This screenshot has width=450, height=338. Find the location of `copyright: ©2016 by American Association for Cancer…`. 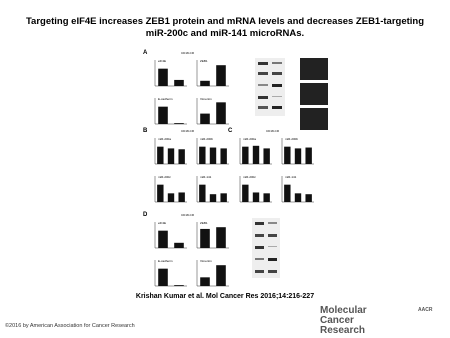

copyright: ©2016 by American Association for Cancer… is located at coordinates (70, 326).